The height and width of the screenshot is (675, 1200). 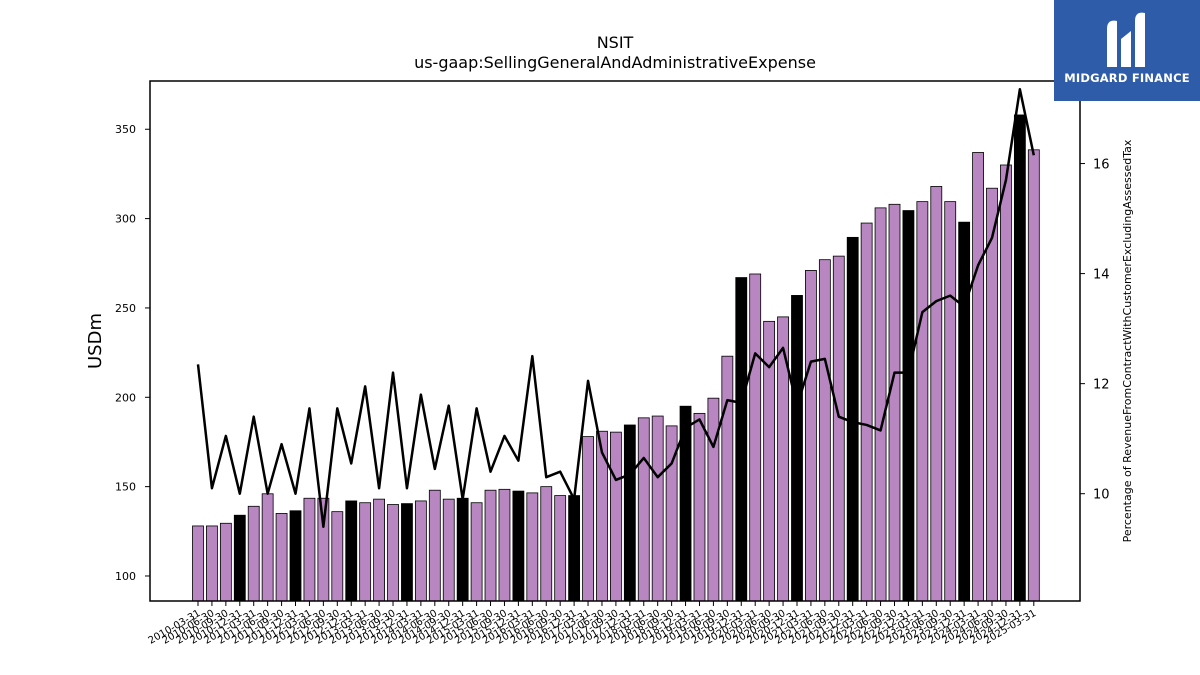 I want to click on brand-logo: MIDGARD FINANCE, so click(x=1127, y=50).